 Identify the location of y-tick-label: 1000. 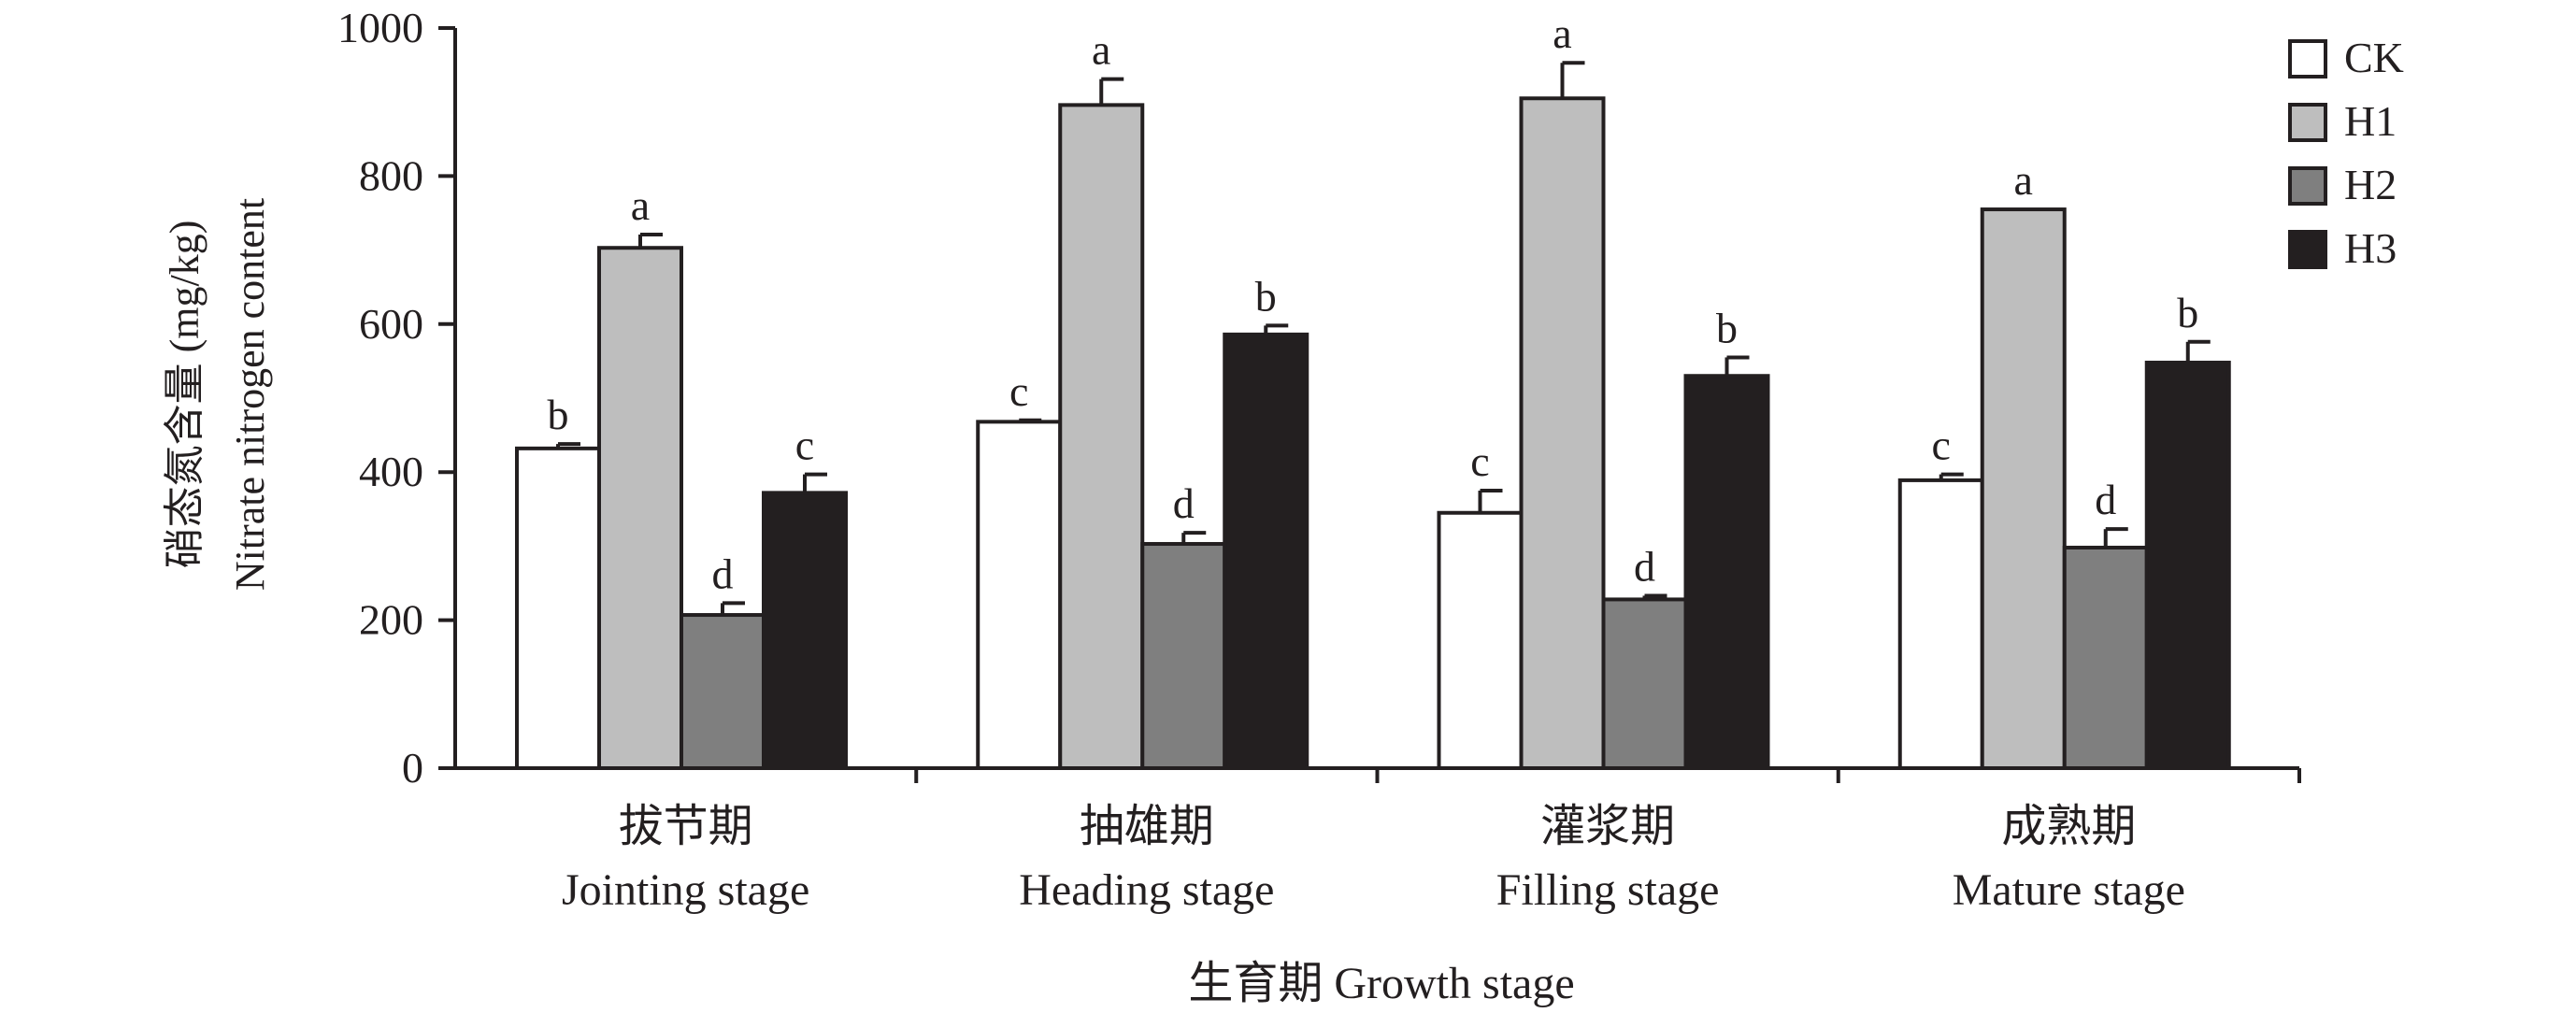
(380, 28).